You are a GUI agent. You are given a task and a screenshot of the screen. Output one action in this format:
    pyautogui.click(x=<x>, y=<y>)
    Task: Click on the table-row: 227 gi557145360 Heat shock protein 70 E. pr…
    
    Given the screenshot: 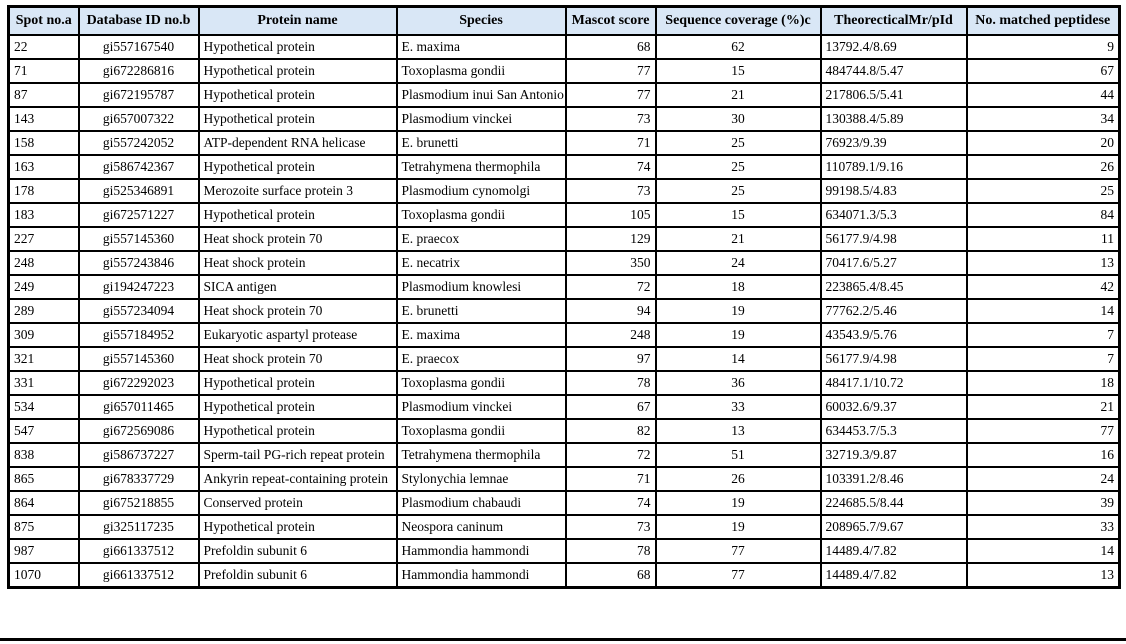 What is the action you would take?
    pyautogui.click(x=564, y=239)
    